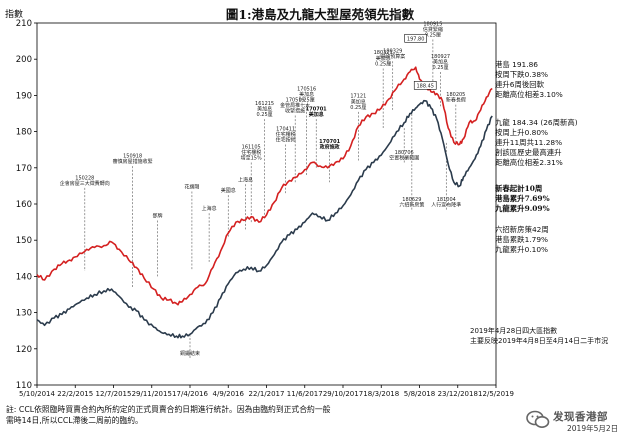 This screenshot has width=640, height=443. What do you see at coordinates (75, 394) in the screenshot?
I see `x-tick-label: 22/2/2015` at bounding box center [75, 394].